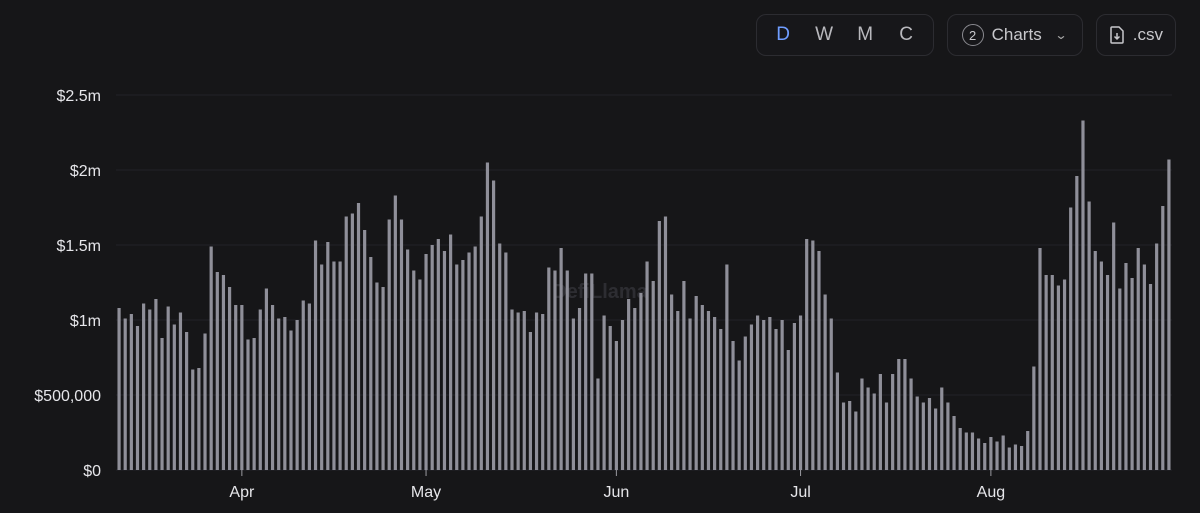 The height and width of the screenshot is (513, 1200). What do you see at coordinates (824, 34) in the screenshot?
I see `granularity-weekly-button: W` at bounding box center [824, 34].